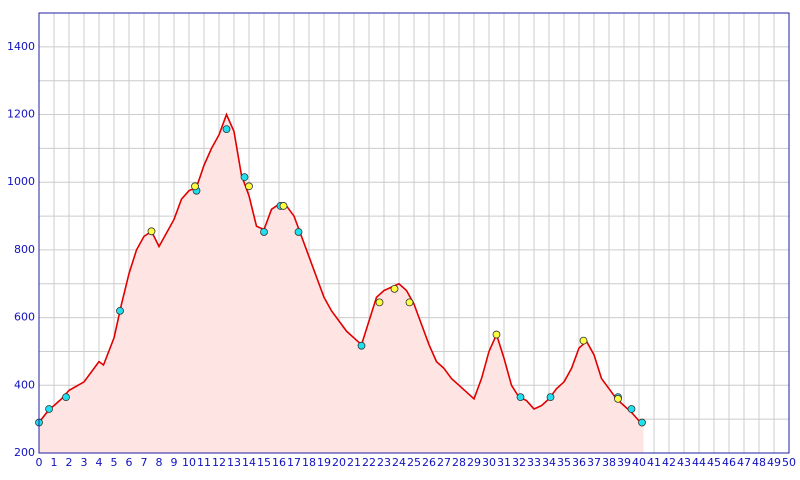  What do you see at coordinates (474, 462) in the screenshot?
I see `x-tick-label: 29` at bounding box center [474, 462].